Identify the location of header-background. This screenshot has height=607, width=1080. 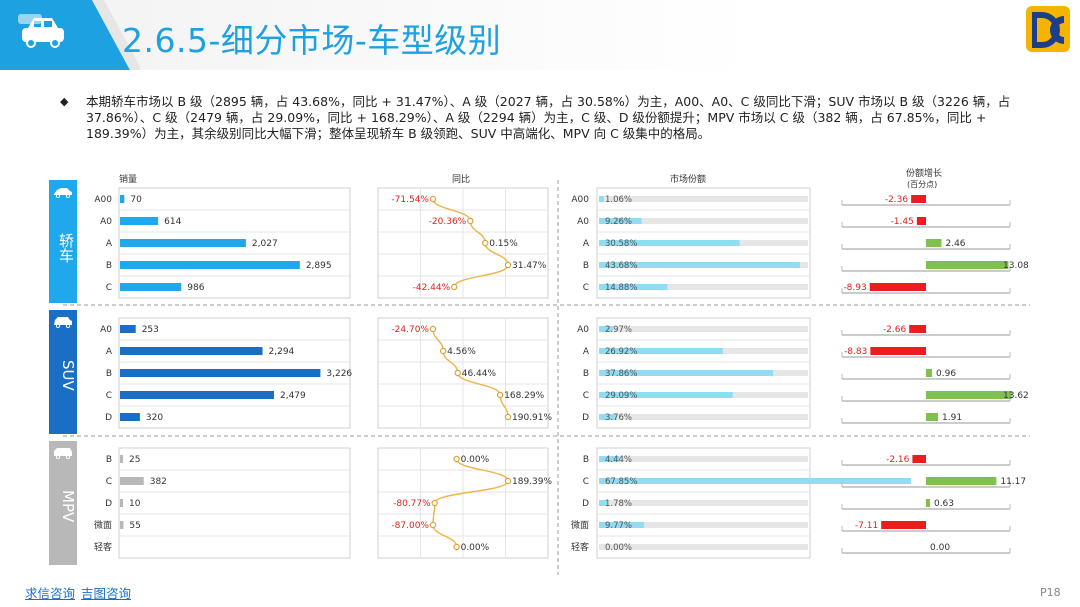
(540, 35).